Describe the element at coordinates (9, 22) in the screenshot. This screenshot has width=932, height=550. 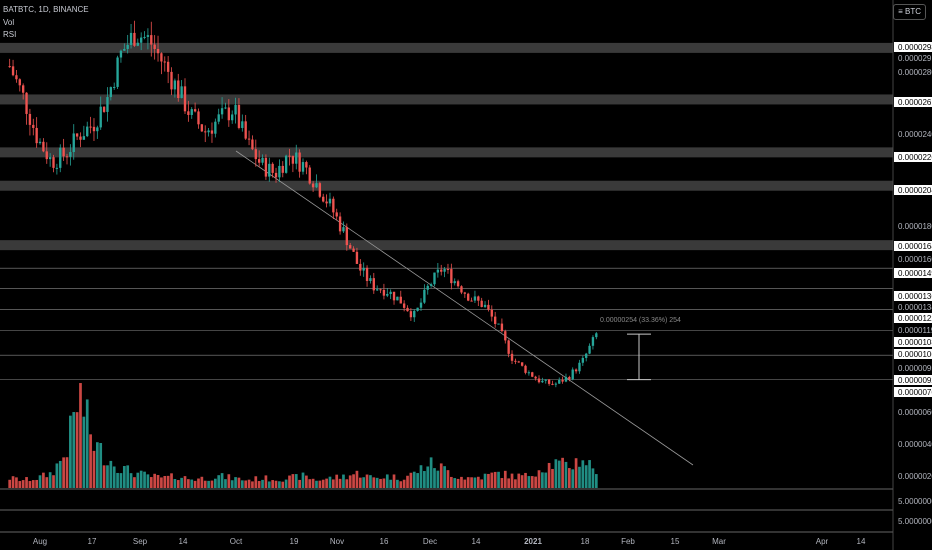
I see `volume-legend: Vol` at that location.